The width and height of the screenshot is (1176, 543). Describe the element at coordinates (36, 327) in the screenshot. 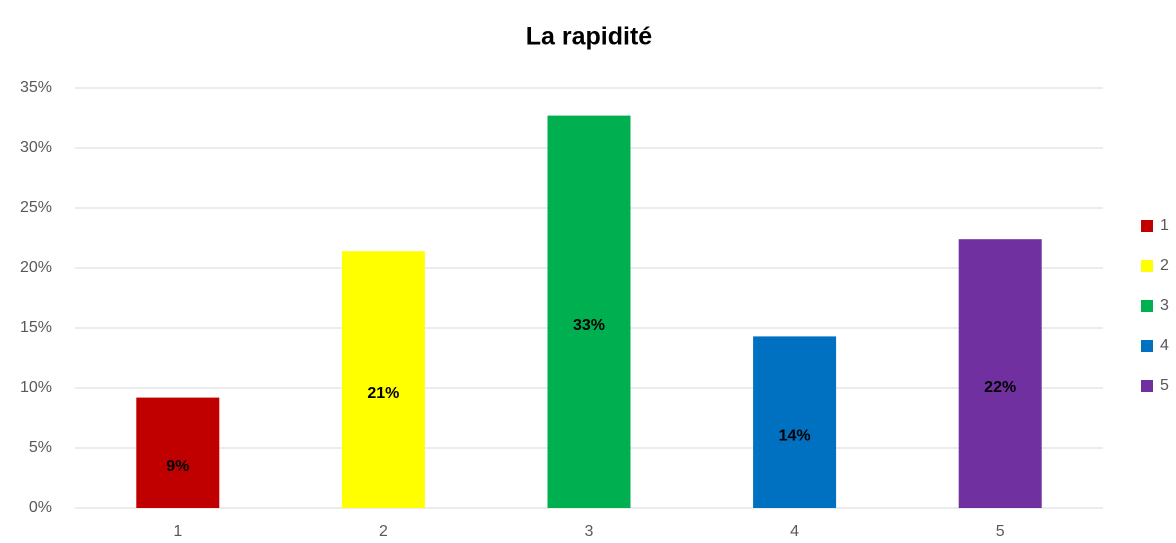

I see `y-tick-label: 15%` at that location.